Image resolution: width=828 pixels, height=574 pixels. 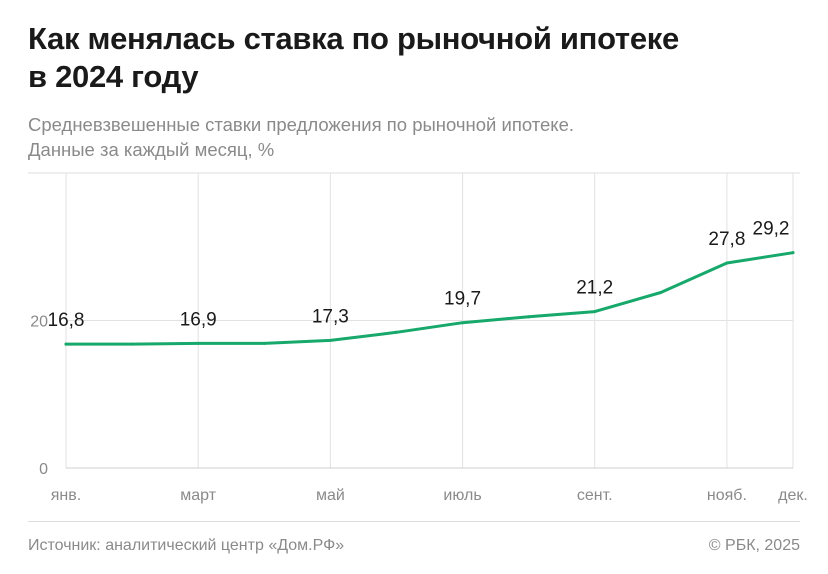 I want to click on x-tick-label-11: дек., so click(x=793, y=495).